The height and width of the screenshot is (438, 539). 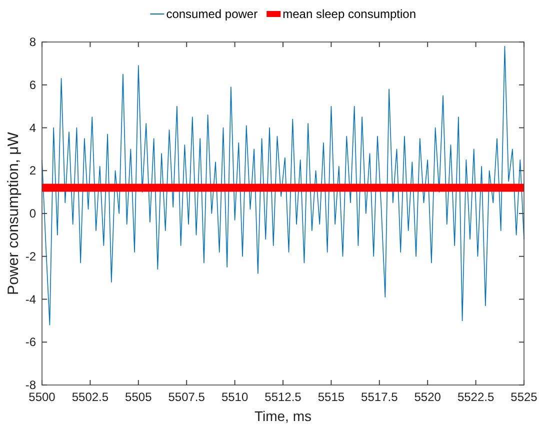 I want to click on x-tick-label: 5507.5, so click(x=187, y=397).